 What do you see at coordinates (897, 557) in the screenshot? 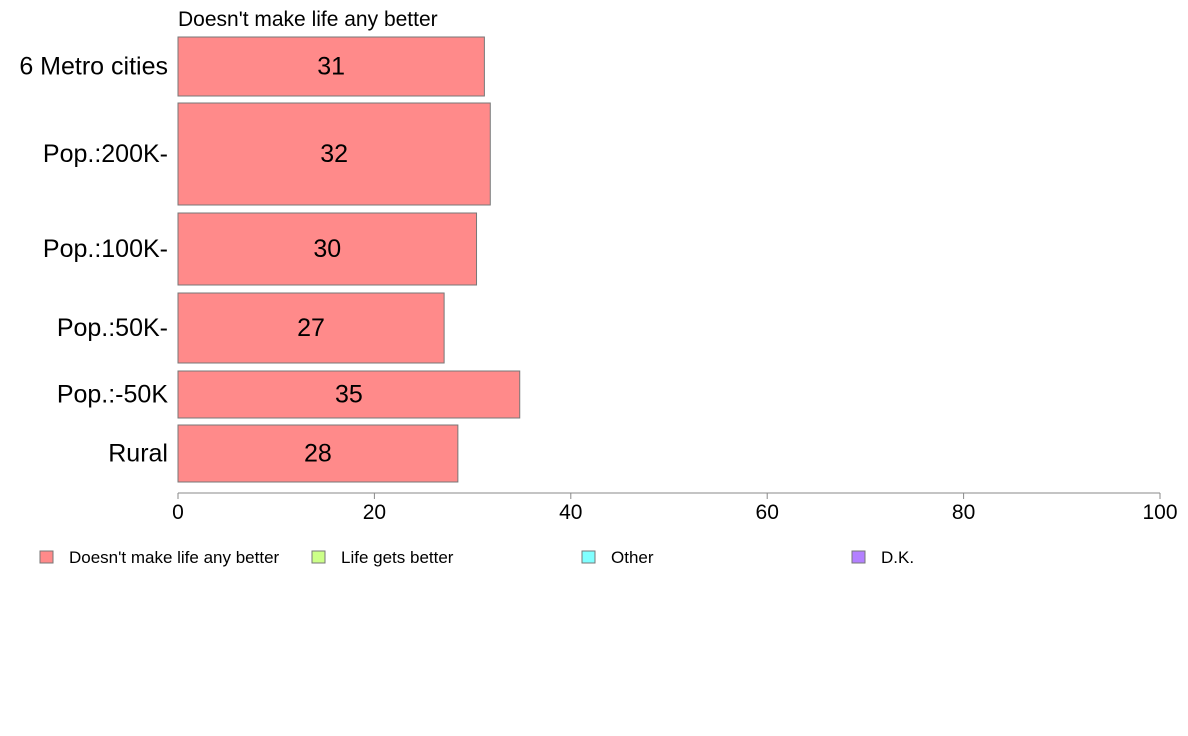
I see `legend-label: D.K.` at bounding box center [897, 557].